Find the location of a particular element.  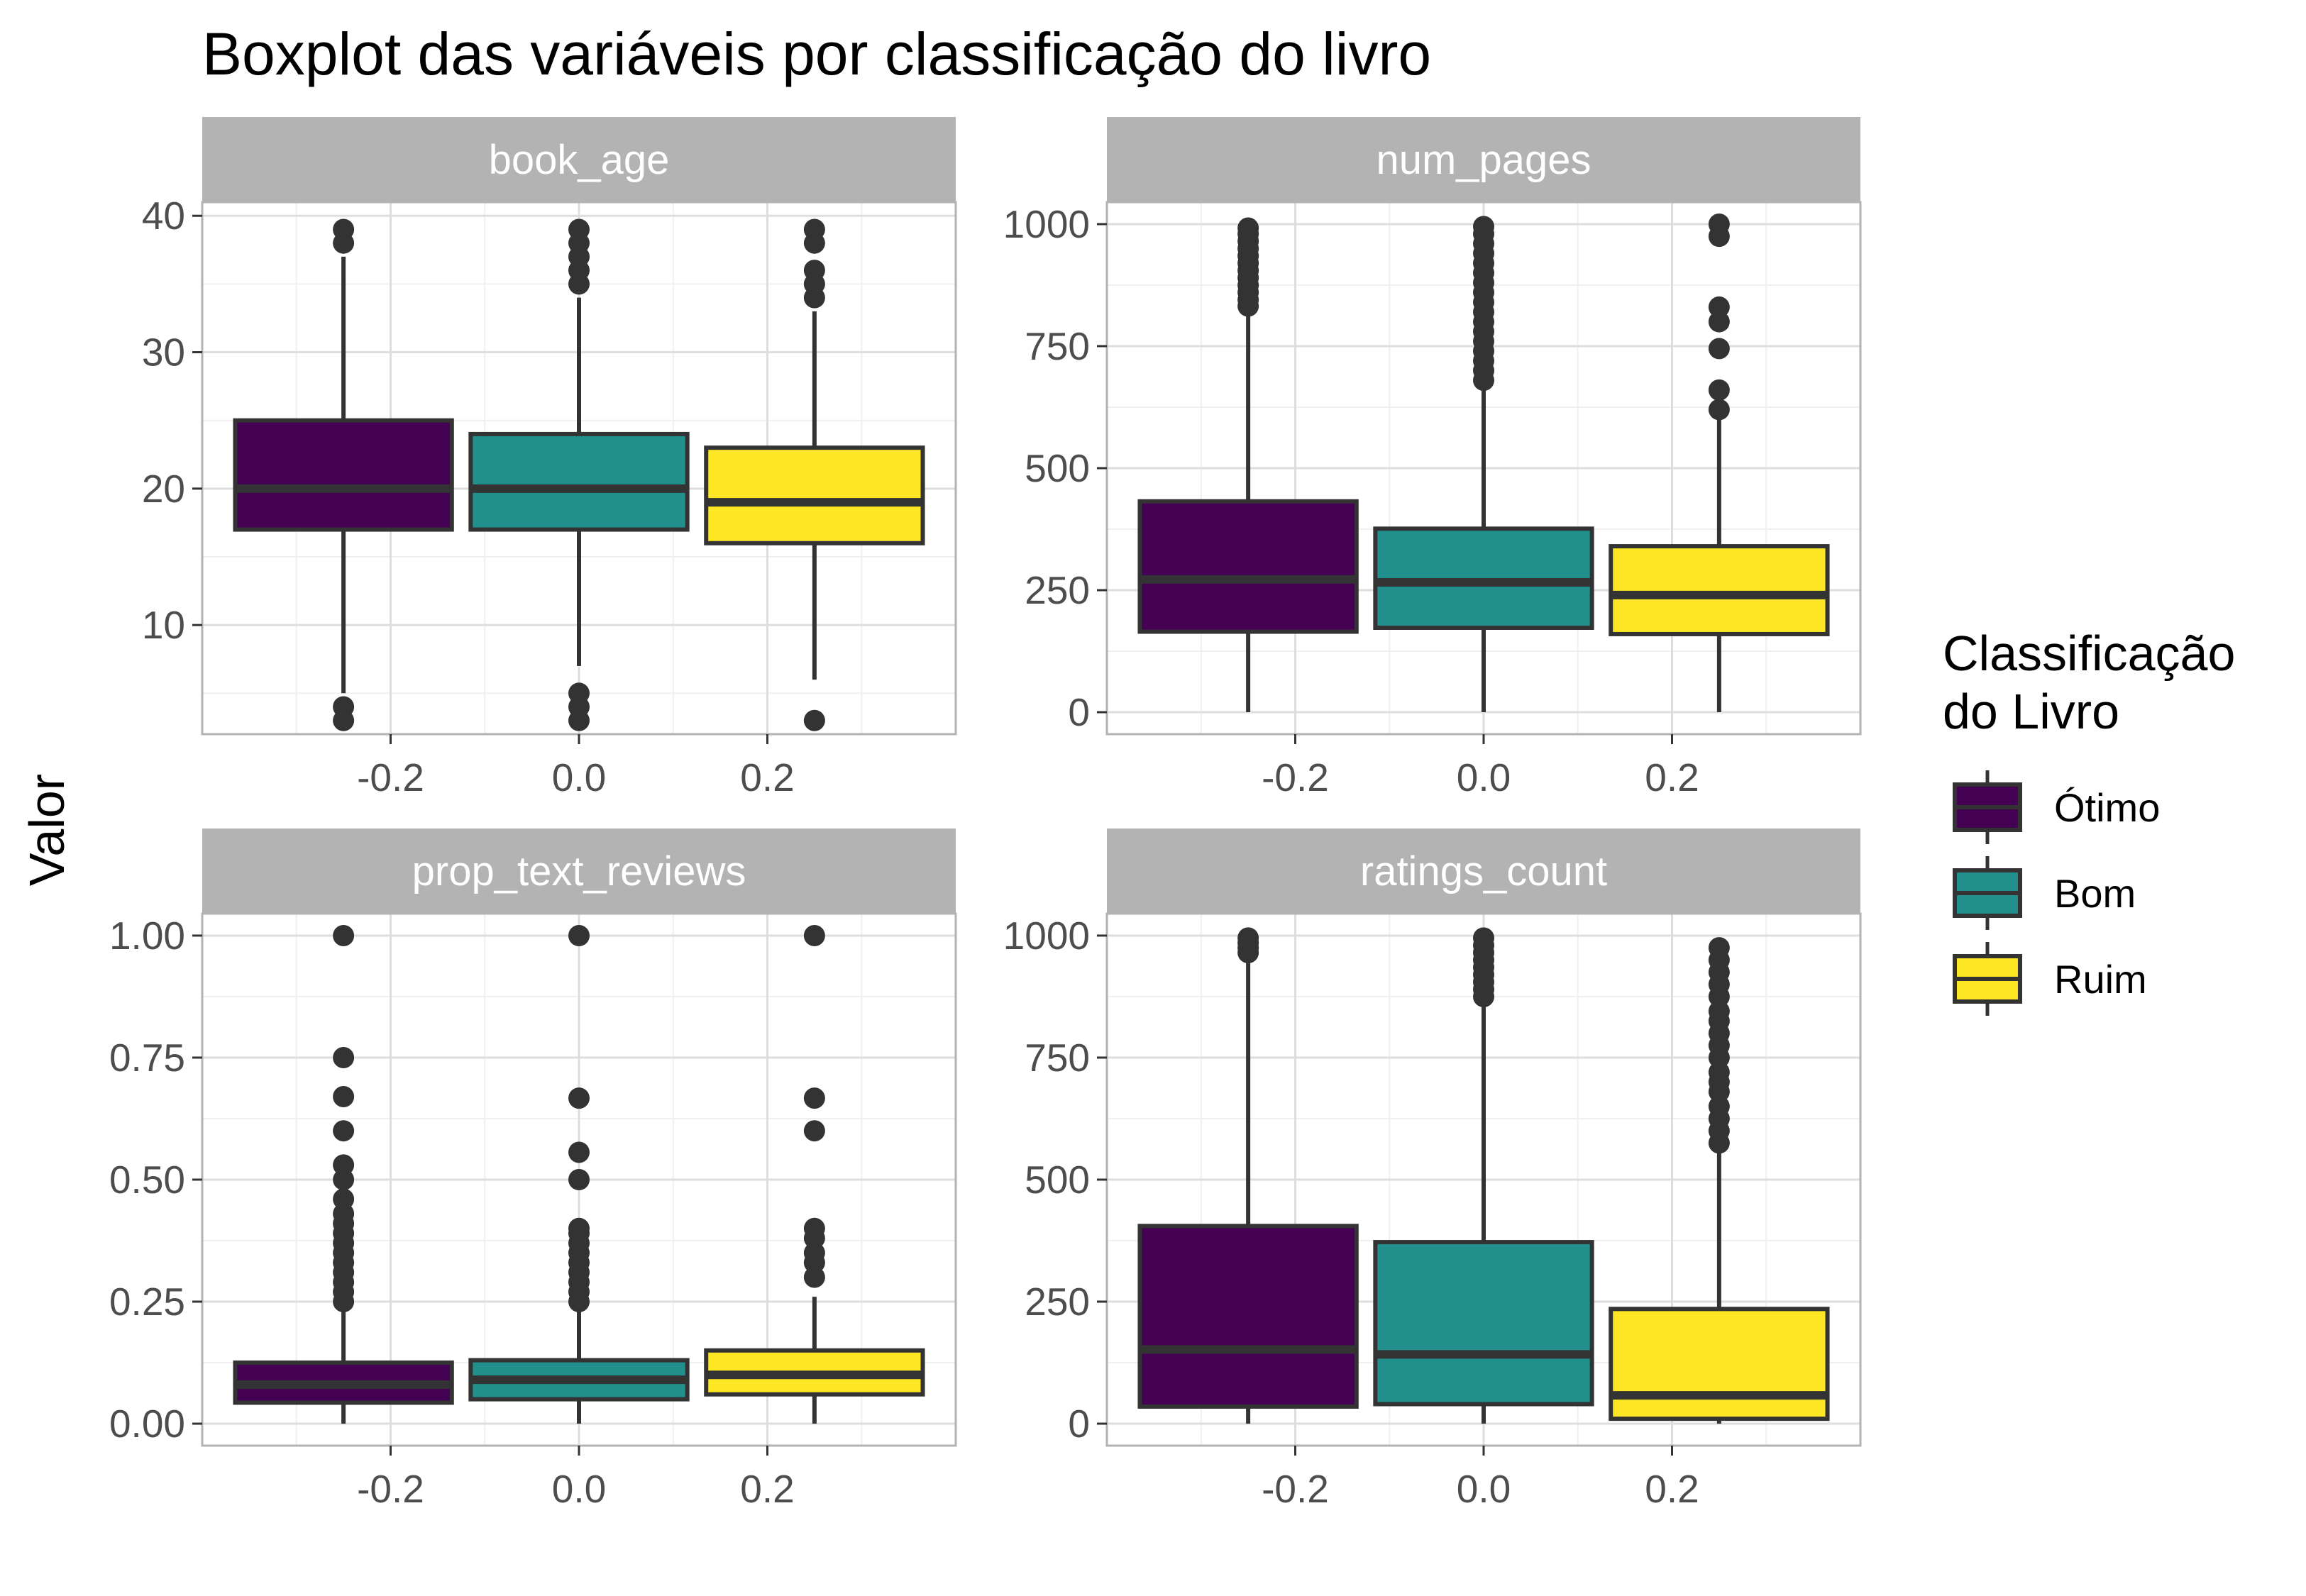

legend-label: Ruim is located at coordinates (2100, 980).